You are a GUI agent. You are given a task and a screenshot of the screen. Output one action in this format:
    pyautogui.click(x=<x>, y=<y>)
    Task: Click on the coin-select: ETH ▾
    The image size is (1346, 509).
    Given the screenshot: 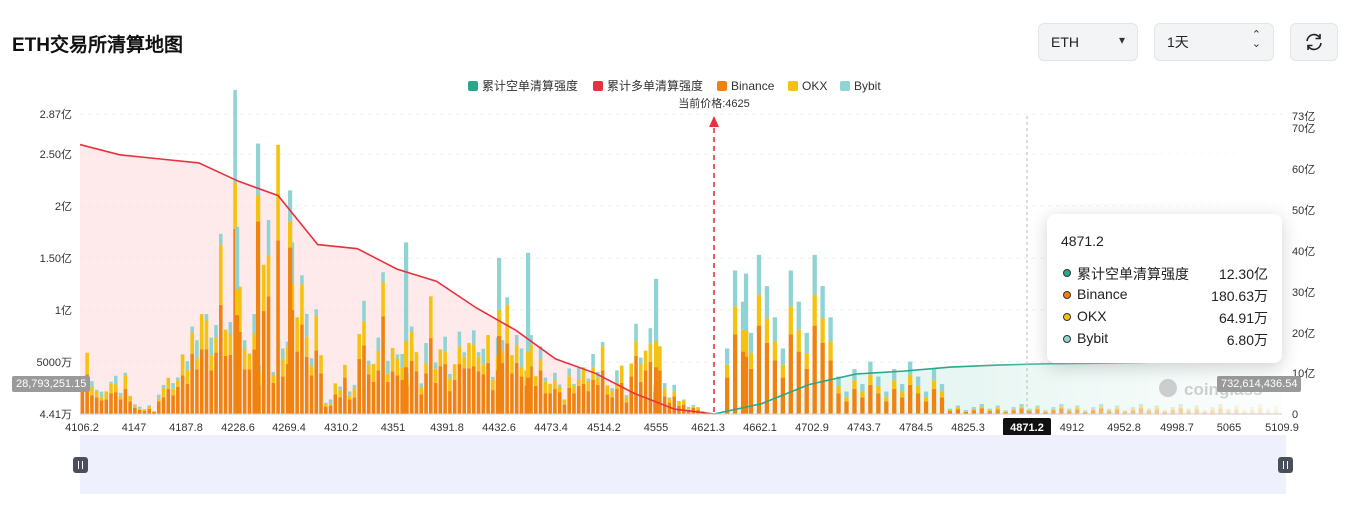 What is the action you would take?
    pyautogui.click(x=1088, y=42)
    